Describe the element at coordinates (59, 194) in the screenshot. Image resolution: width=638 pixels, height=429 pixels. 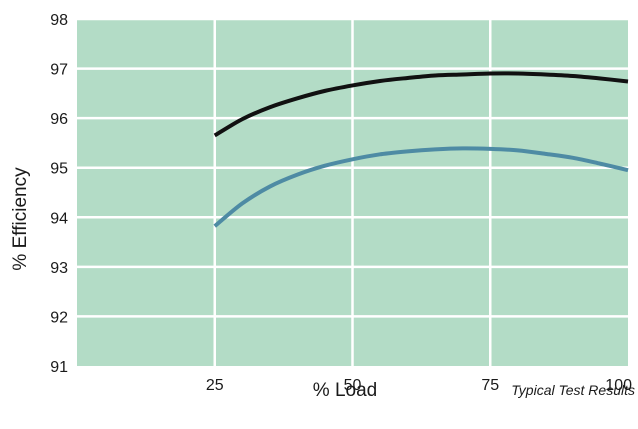
I see `y-tick-labels: 91 92 93 94 95 96 97 98` at that location.